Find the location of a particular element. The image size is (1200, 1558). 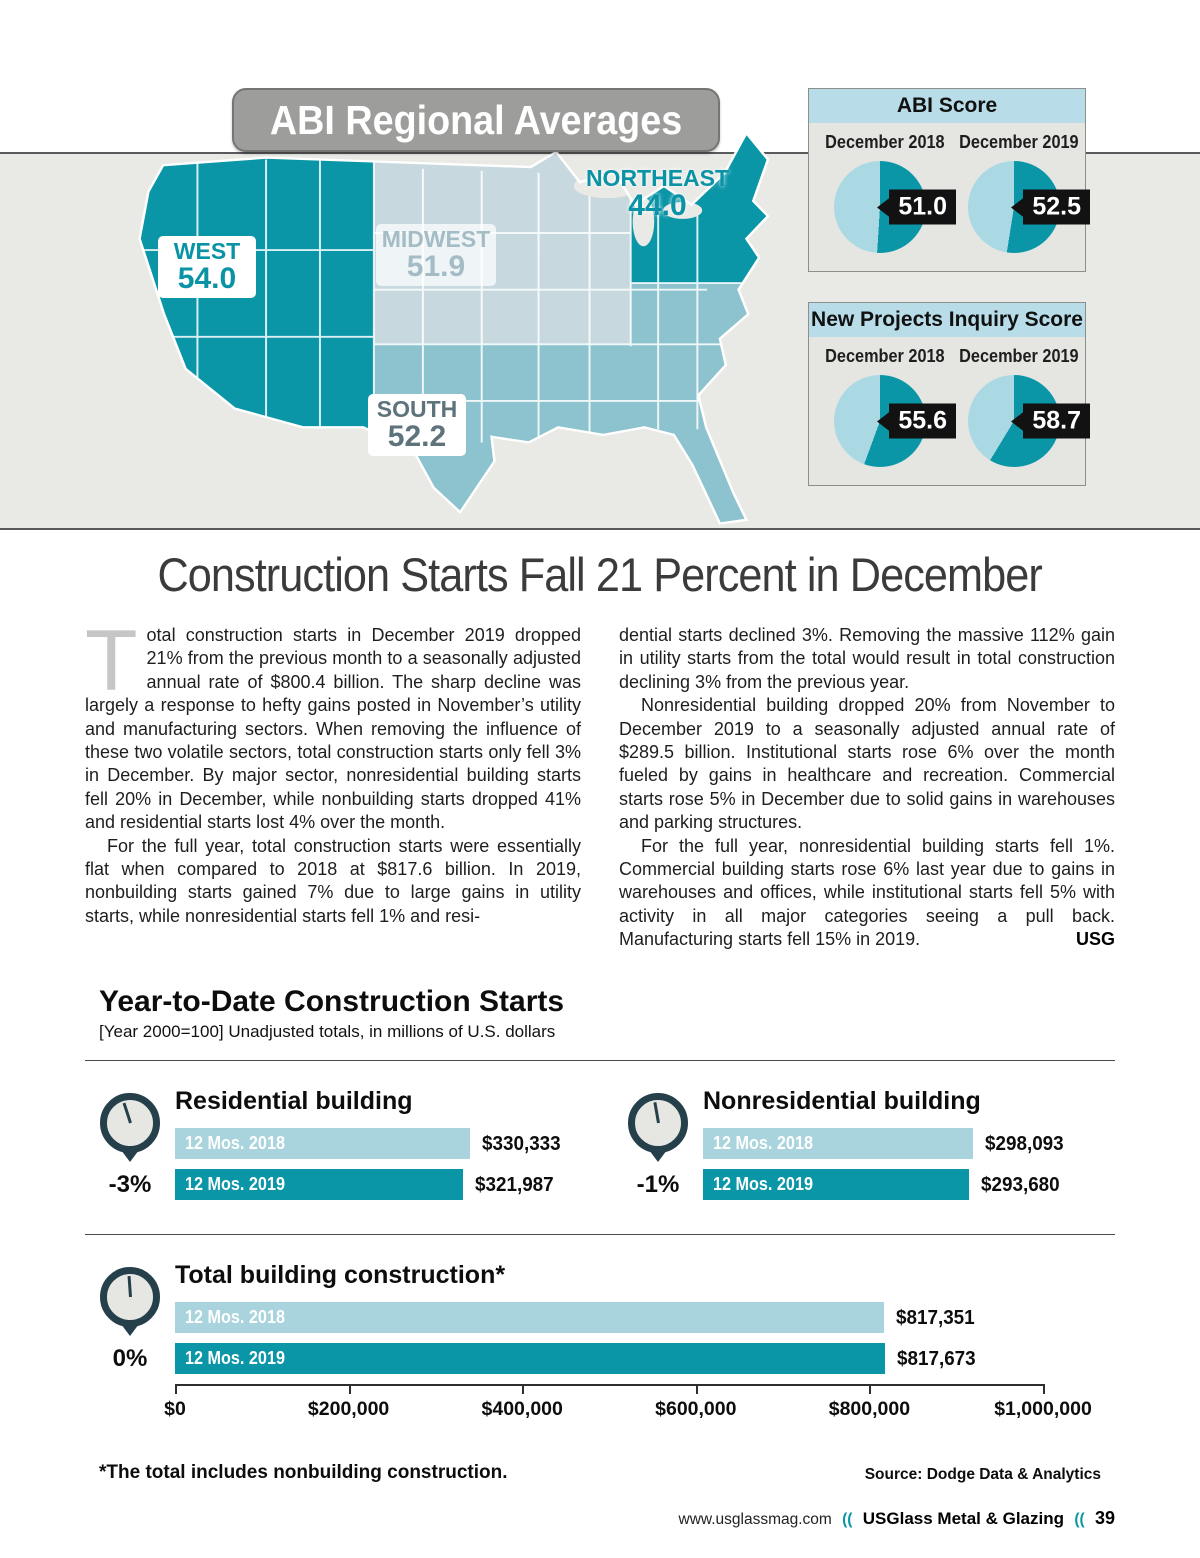

axis-line is located at coordinates (609, 1385).